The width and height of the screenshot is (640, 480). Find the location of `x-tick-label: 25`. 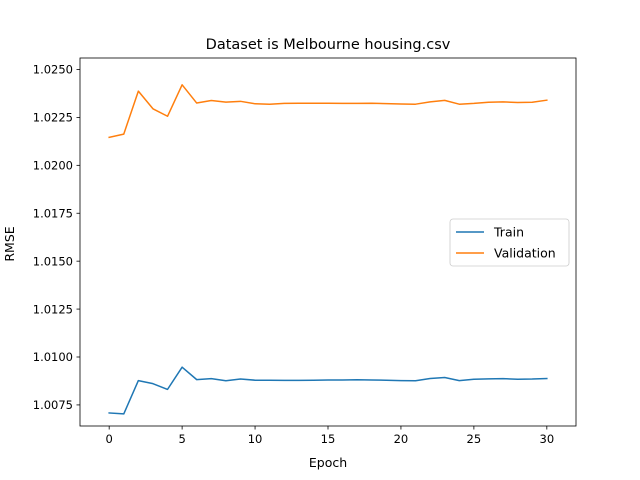

x-tick-label: 25 is located at coordinates (474, 439).